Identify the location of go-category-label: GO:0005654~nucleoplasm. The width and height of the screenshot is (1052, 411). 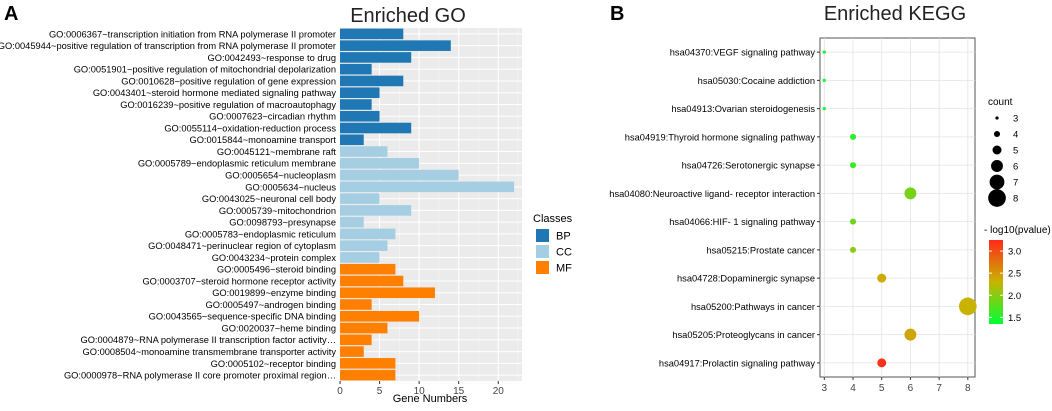
(280, 175).